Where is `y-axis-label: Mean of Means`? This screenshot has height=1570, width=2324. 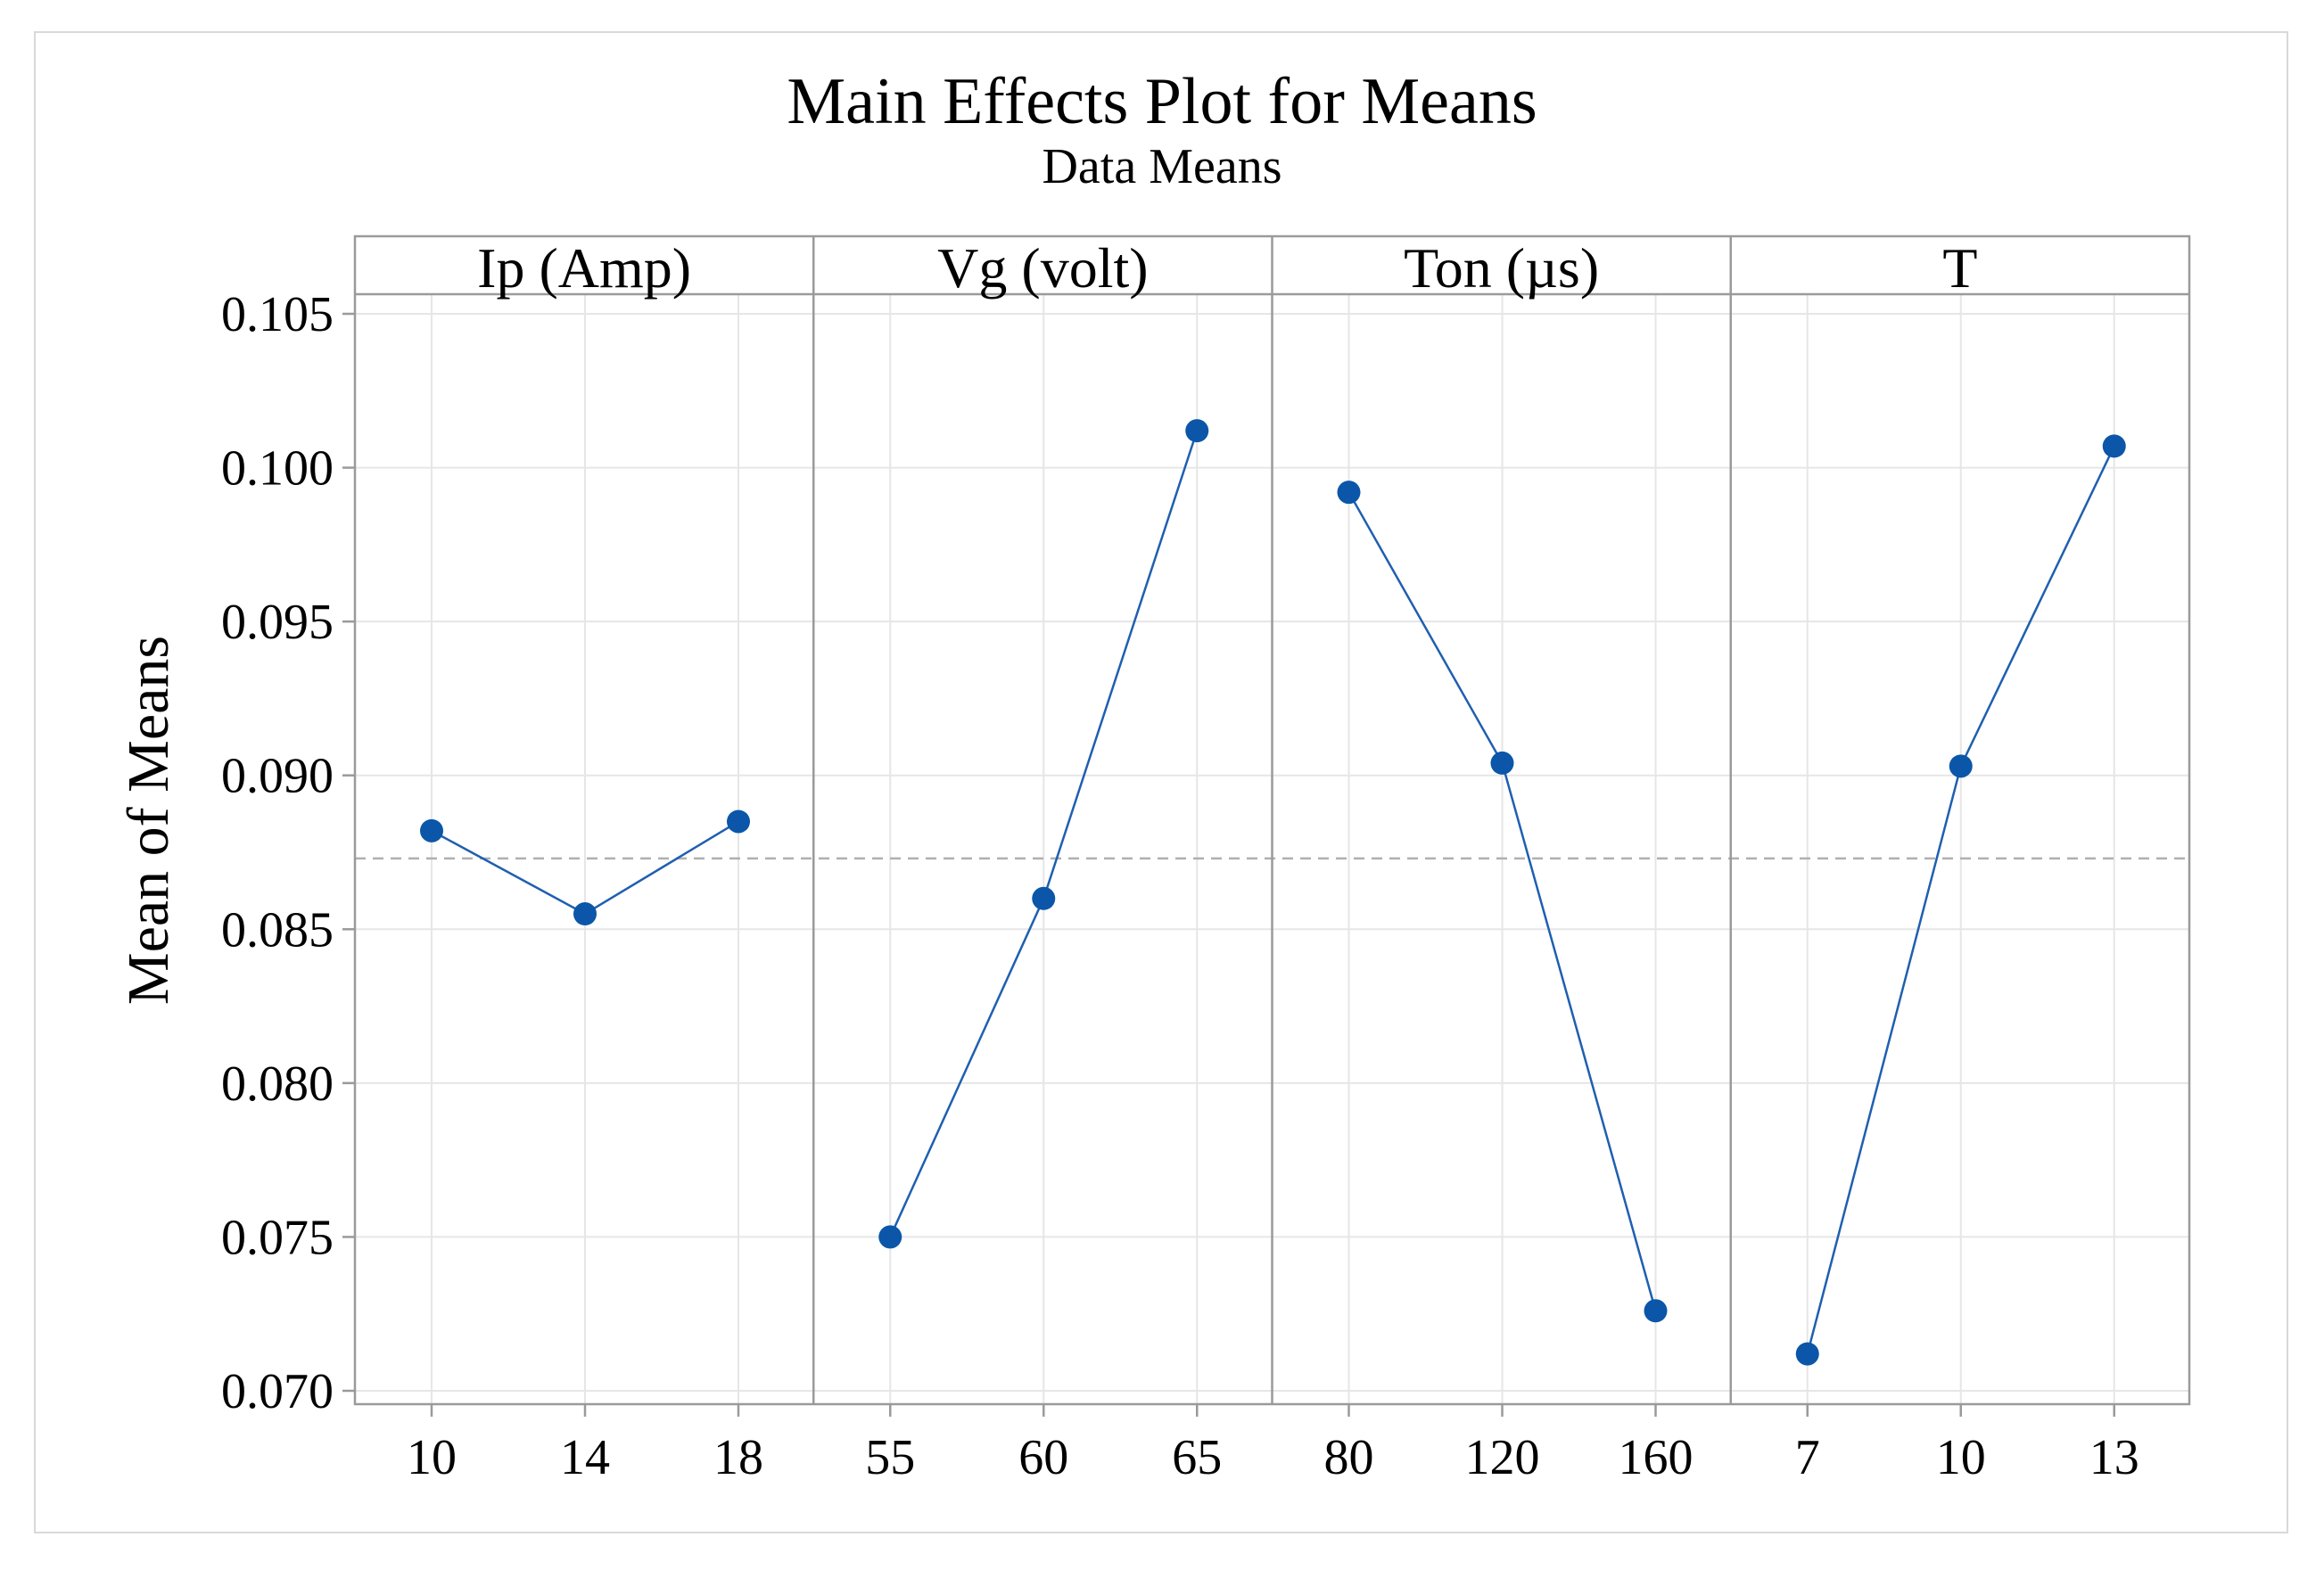 y-axis-label: Mean of Means is located at coordinates (148, 821).